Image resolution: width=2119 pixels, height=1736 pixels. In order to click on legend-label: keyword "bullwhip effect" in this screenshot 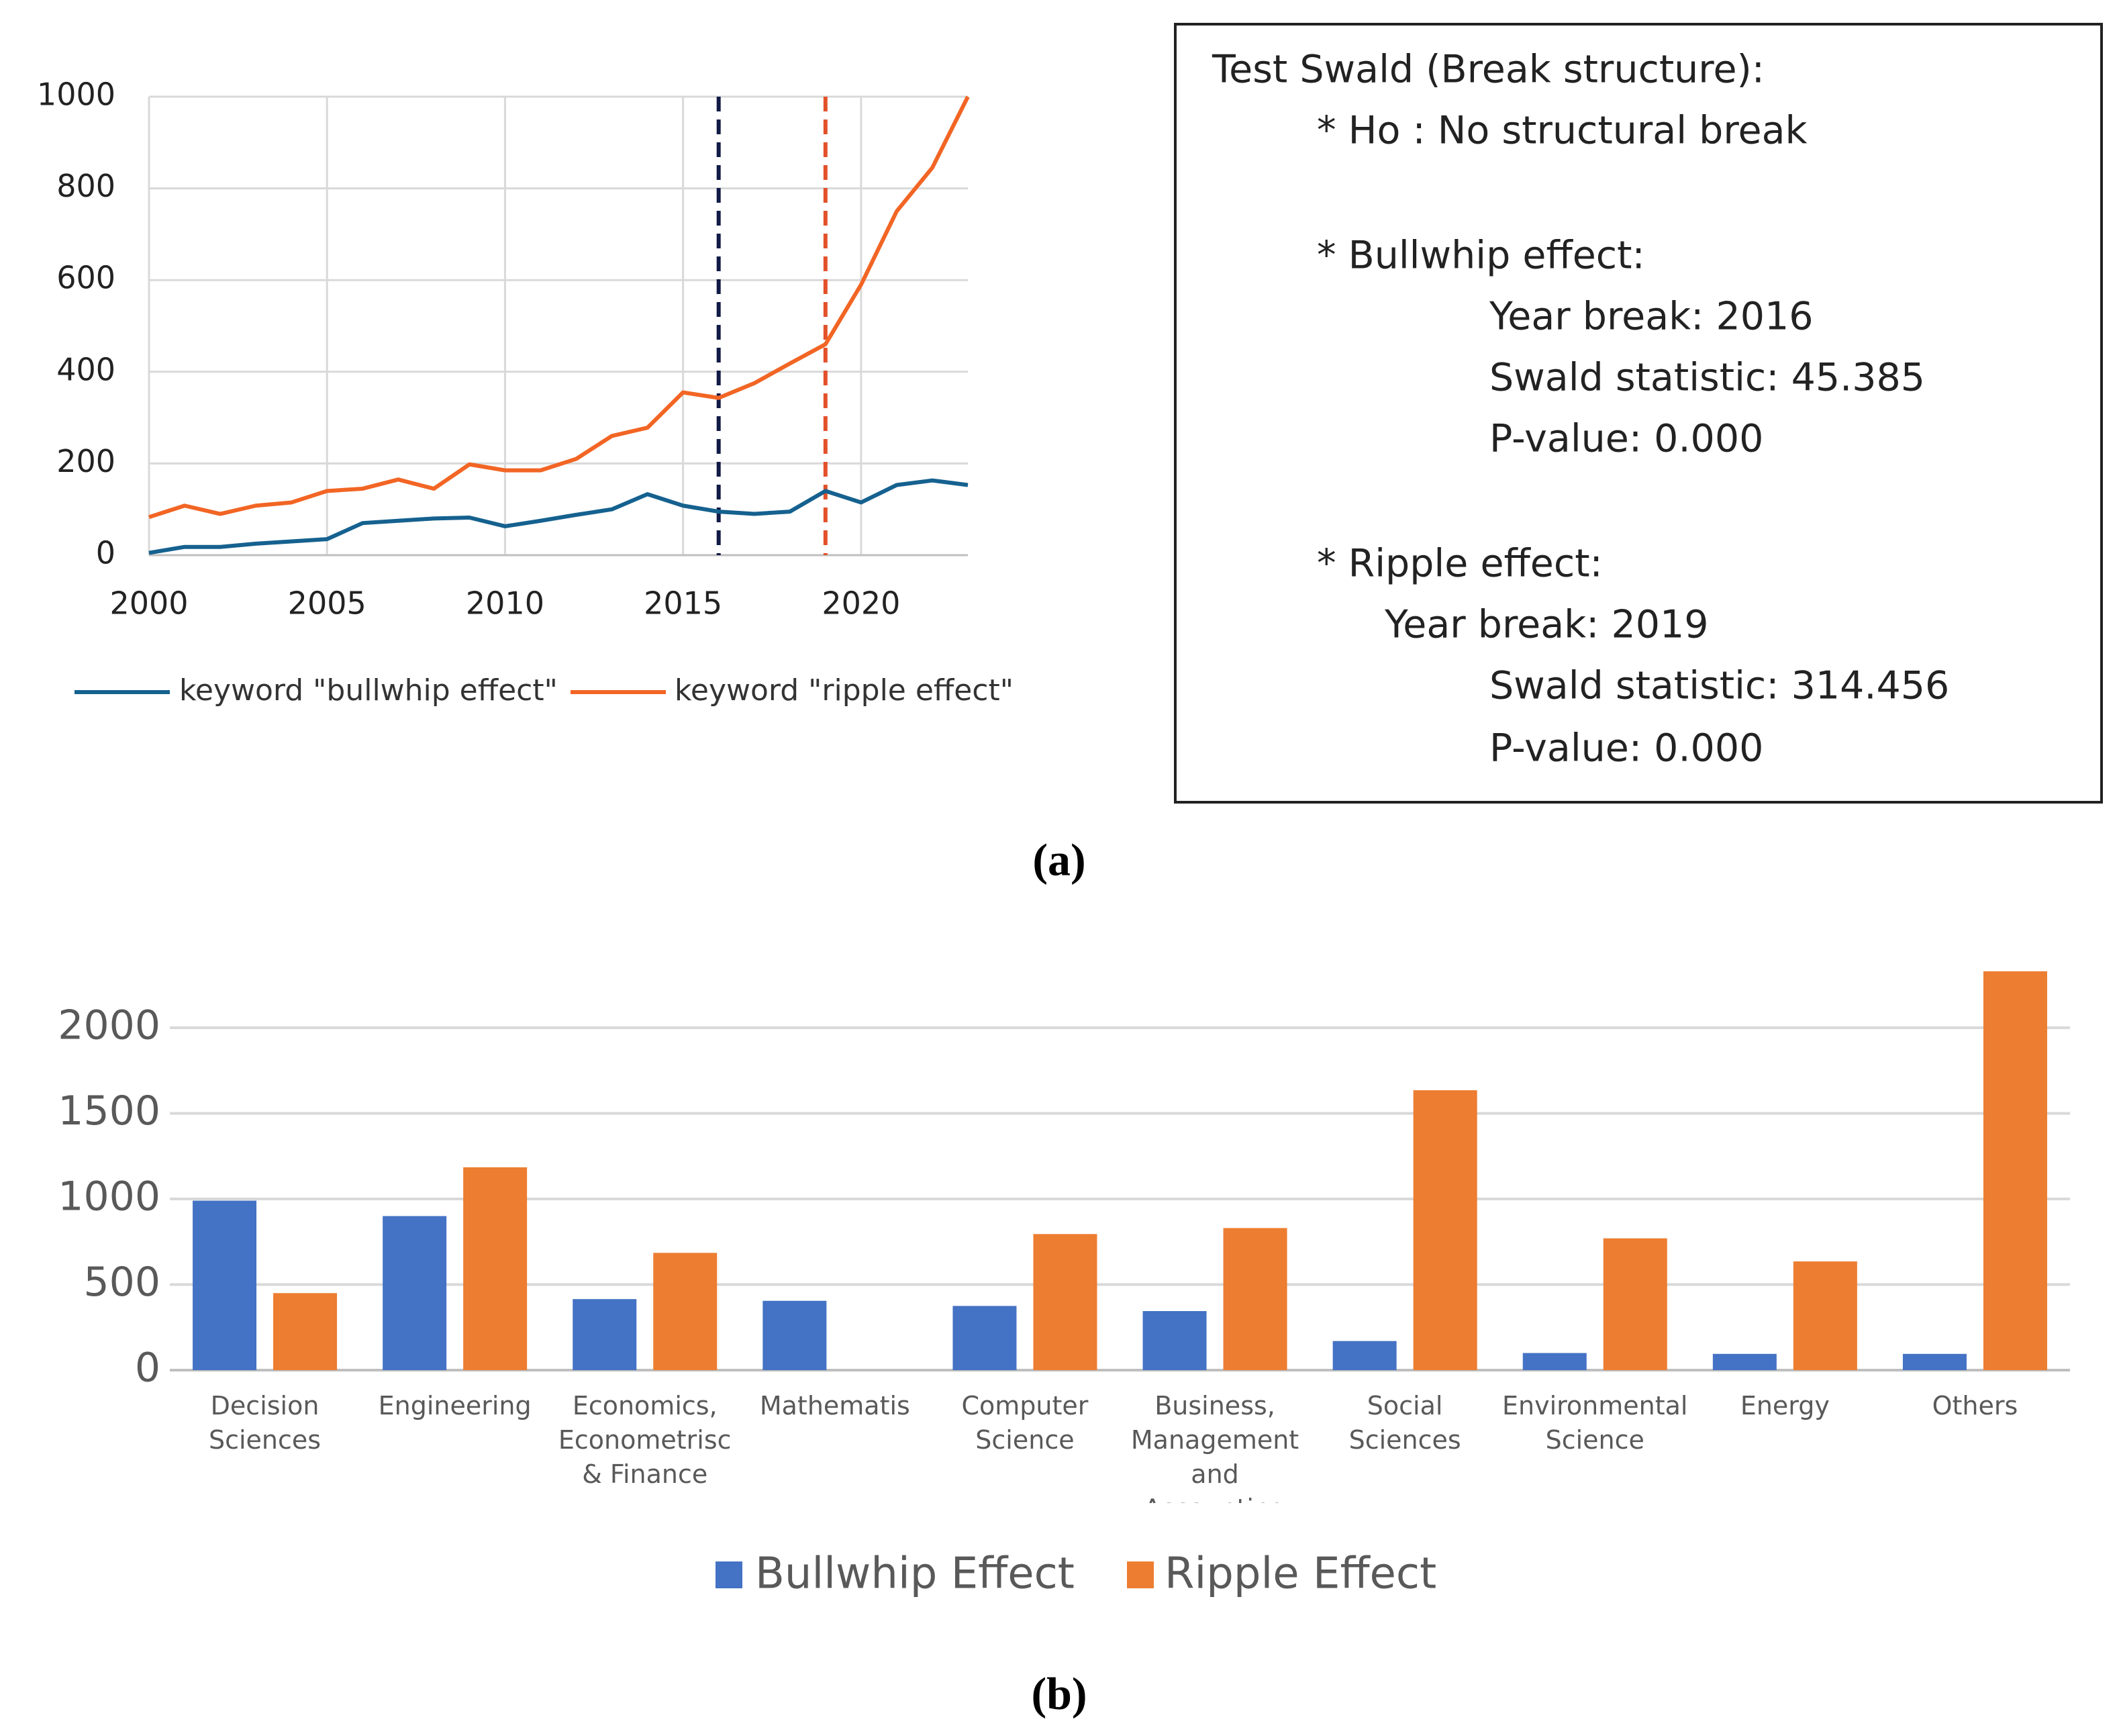, I will do `click(368, 691)`.